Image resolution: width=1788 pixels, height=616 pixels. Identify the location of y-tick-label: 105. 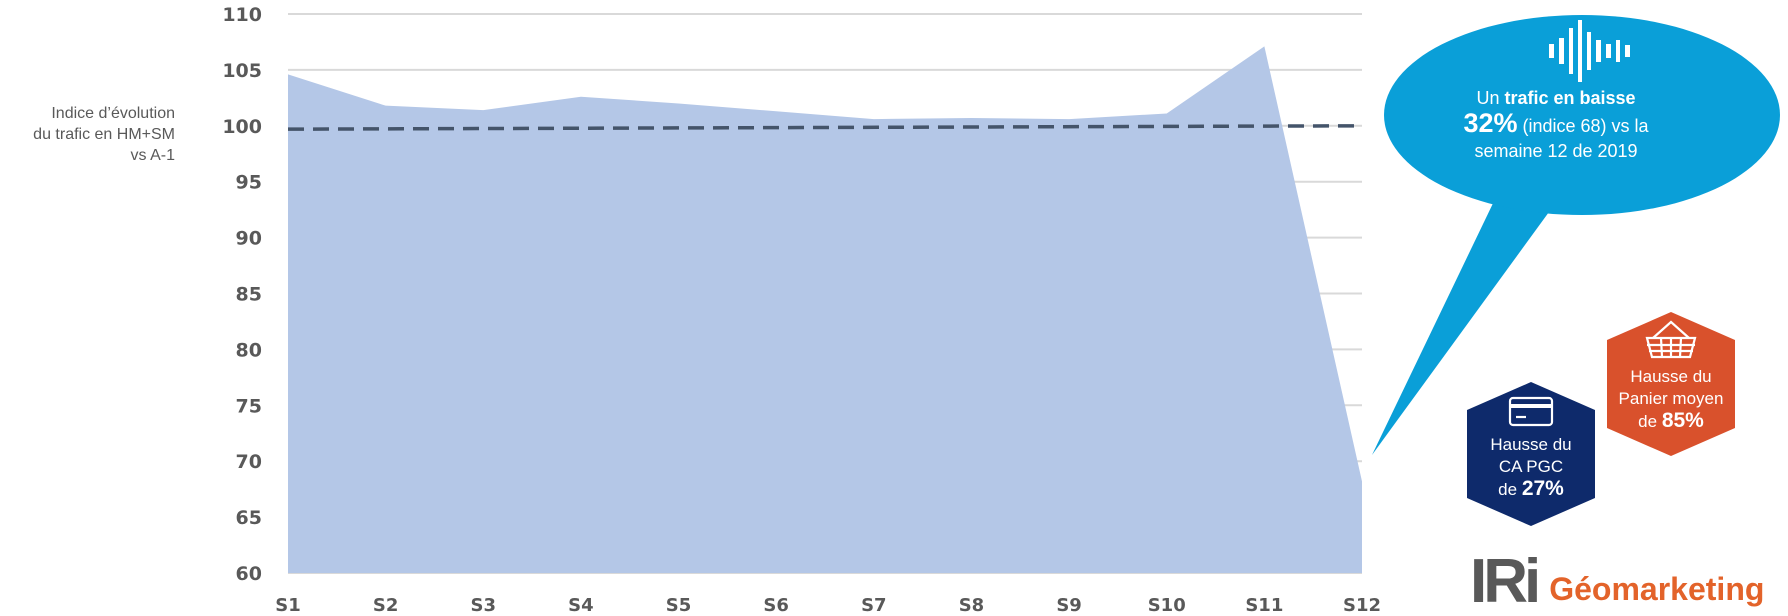
(242, 71).